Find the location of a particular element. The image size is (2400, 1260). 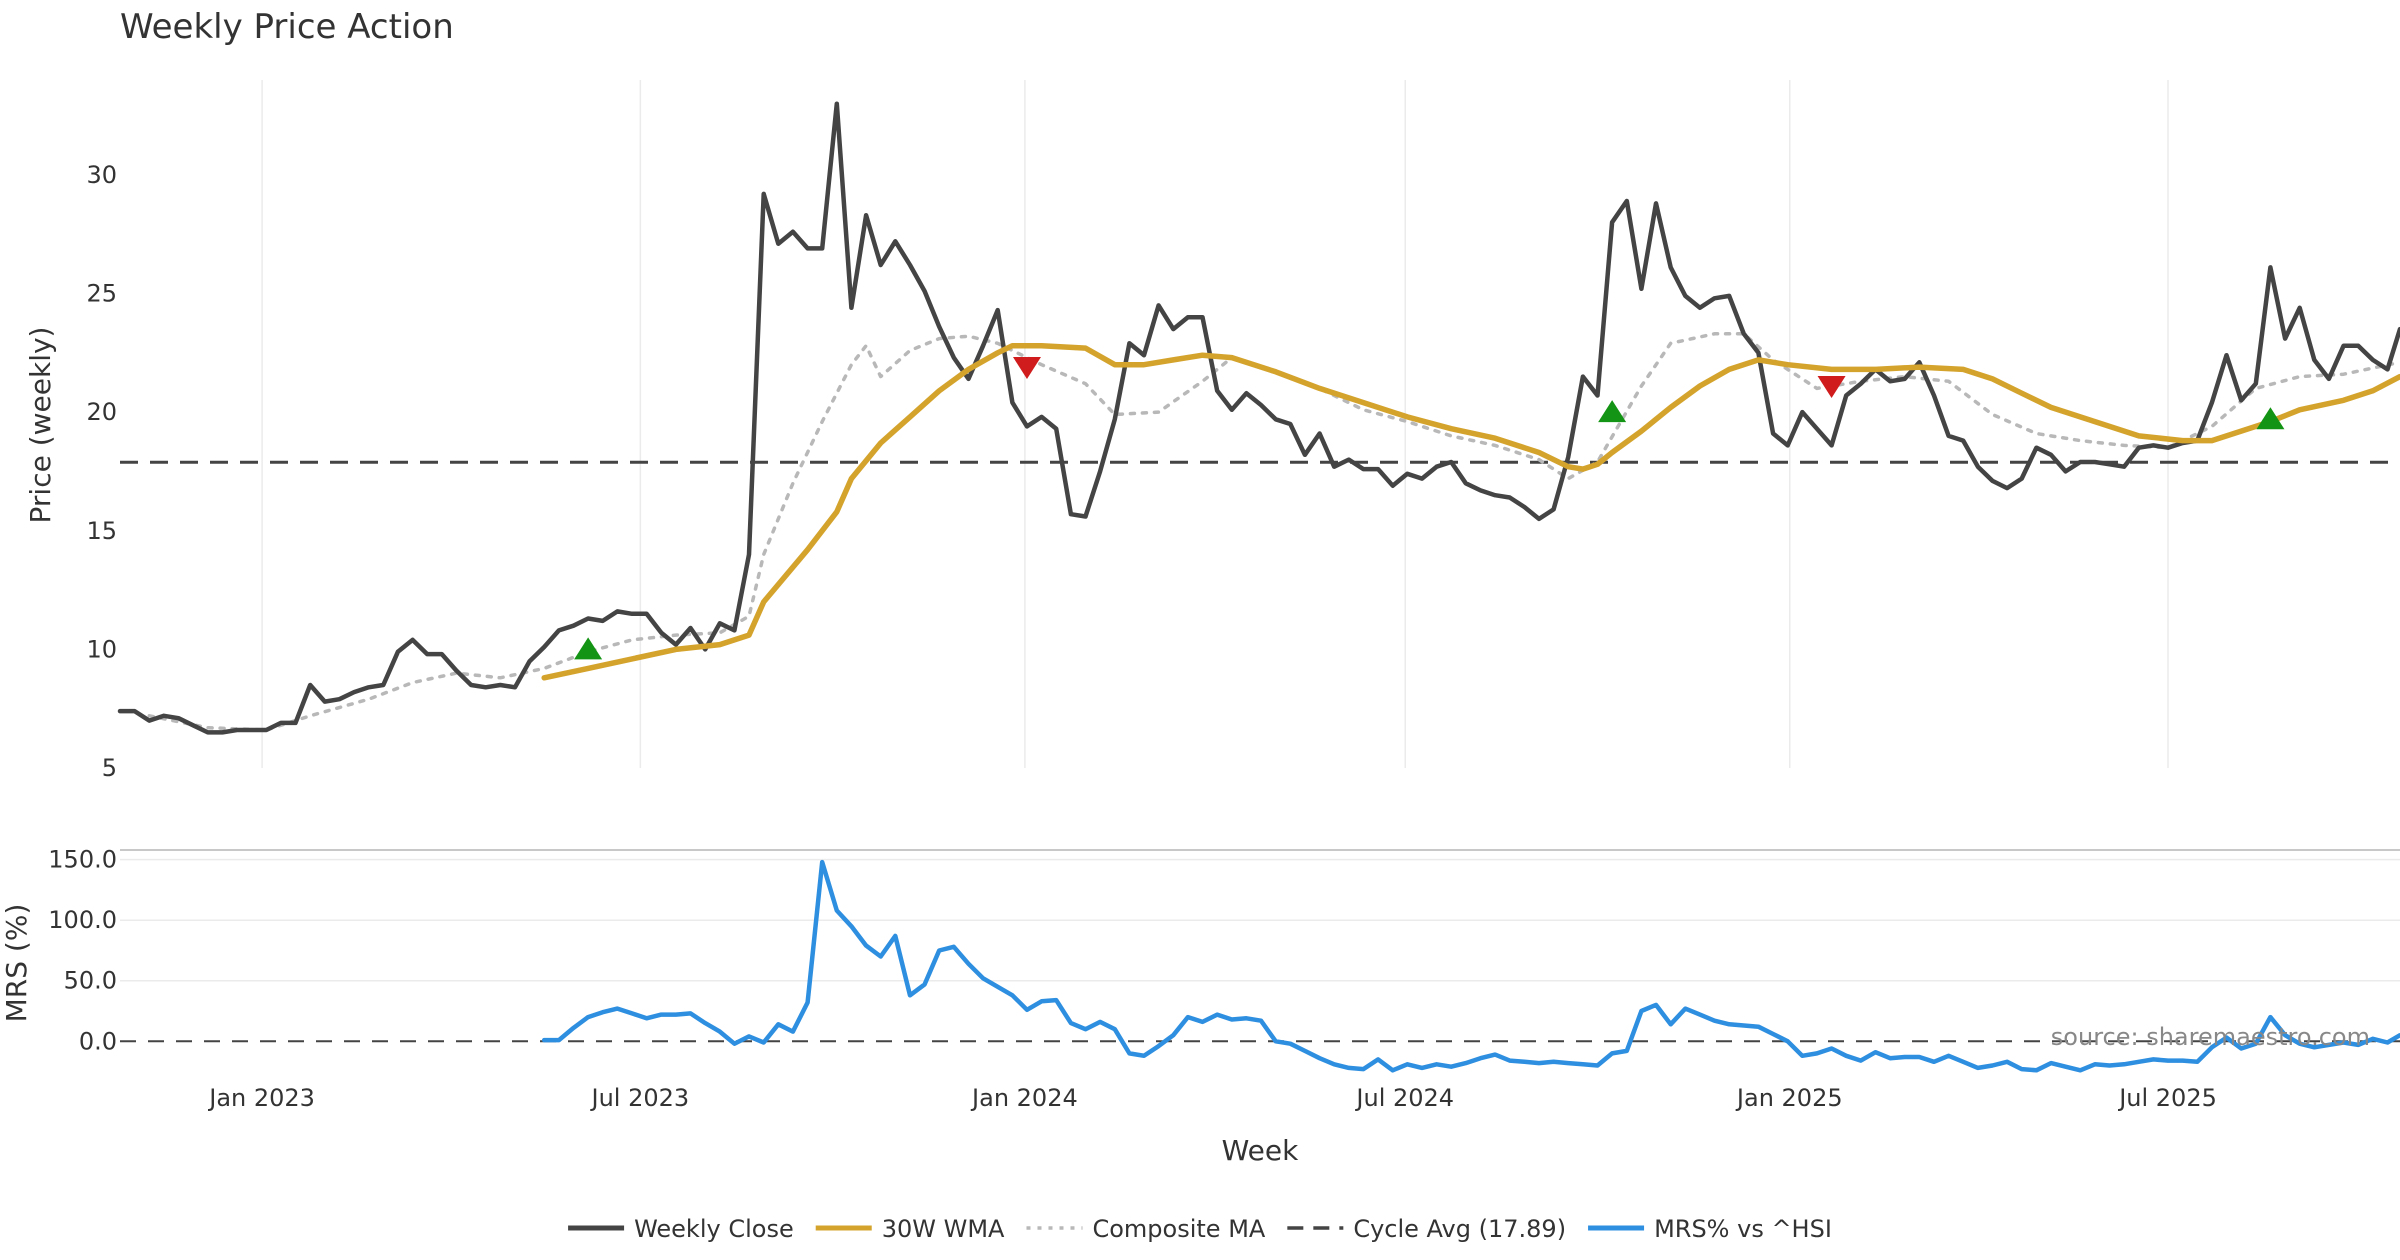

price-y-tick-5: 5 is located at coordinates (109, 768).